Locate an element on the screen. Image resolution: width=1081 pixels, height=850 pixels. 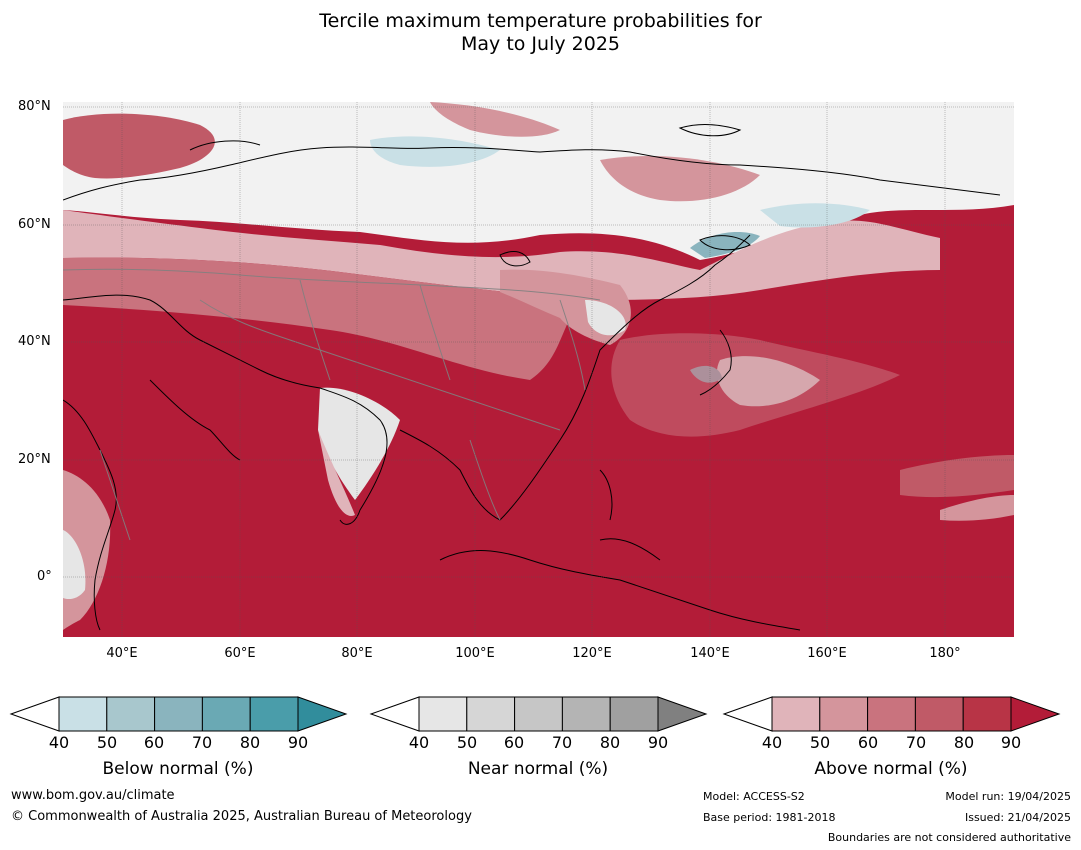
pacific-mid-region is located at coordinates (755, 385).